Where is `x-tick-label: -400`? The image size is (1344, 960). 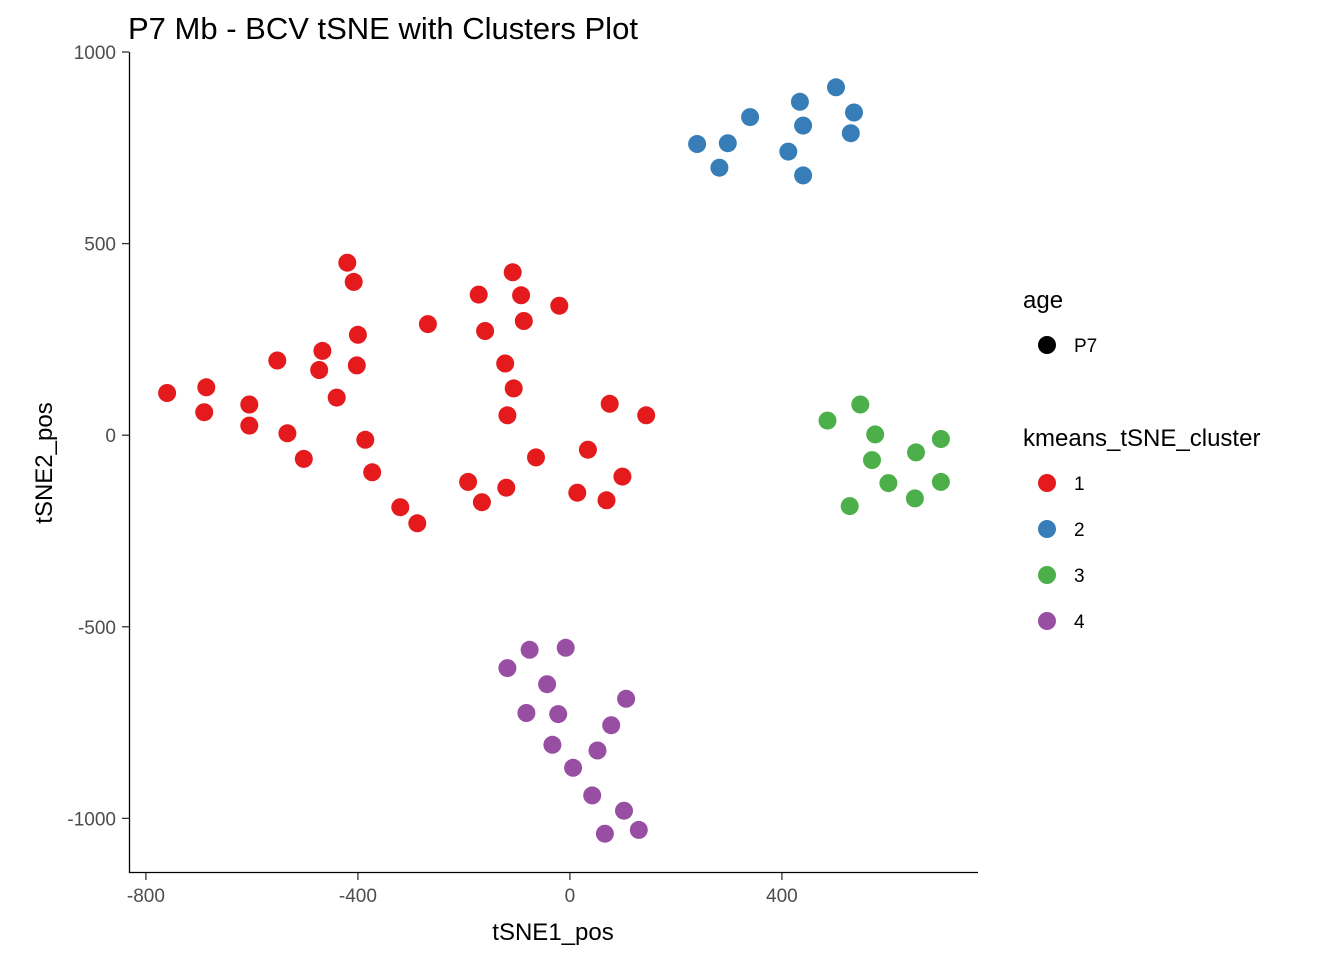
x-tick-label: -400 is located at coordinates (358, 896).